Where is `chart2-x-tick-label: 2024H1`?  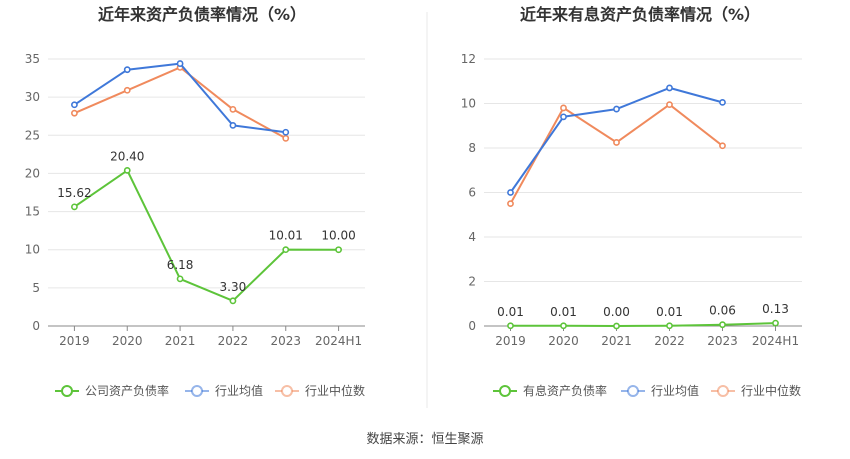 chart2-x-tick-label: 2024H1 is located at coordinates (775, 341).